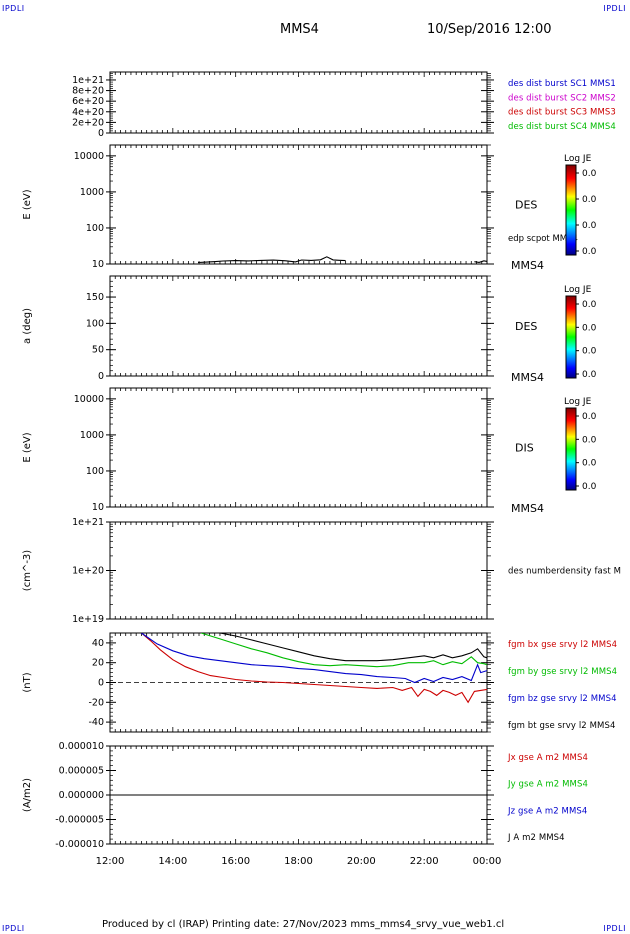 The image size is (630, 934). What do you see at coordinates (172, 861) in the screenshot?
I see `x-tick-label: 14:00` at bounding box center [172, 861].